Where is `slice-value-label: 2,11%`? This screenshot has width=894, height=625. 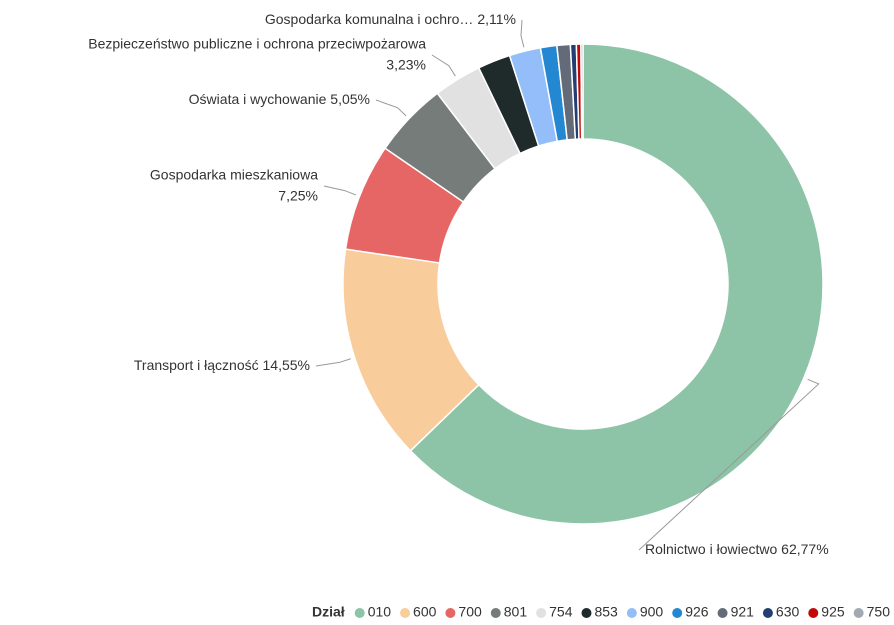 slice-value-label: 2,11% is located at coordinates (496, 19).